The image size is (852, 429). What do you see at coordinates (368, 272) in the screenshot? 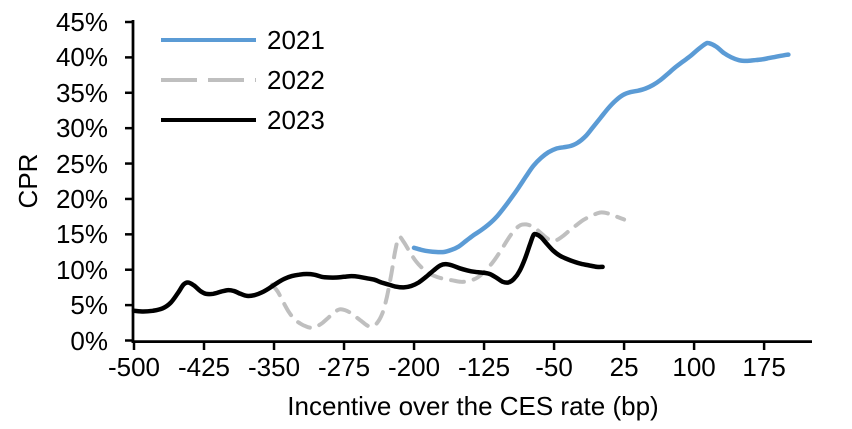
I see `series-line-2023` at bounding box center [368, 272].